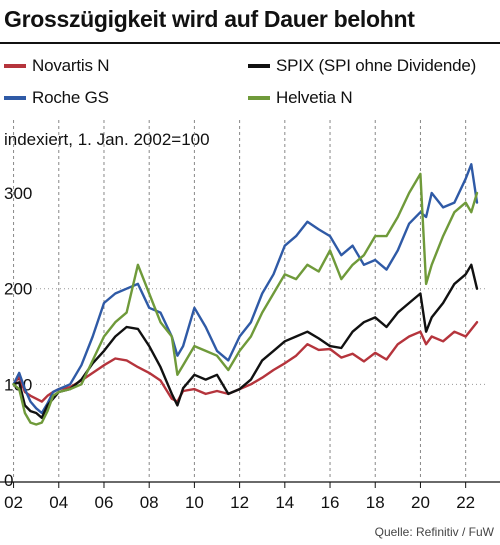  I want to click on legend-label-novartis: Novartis N, so click(71, 65).